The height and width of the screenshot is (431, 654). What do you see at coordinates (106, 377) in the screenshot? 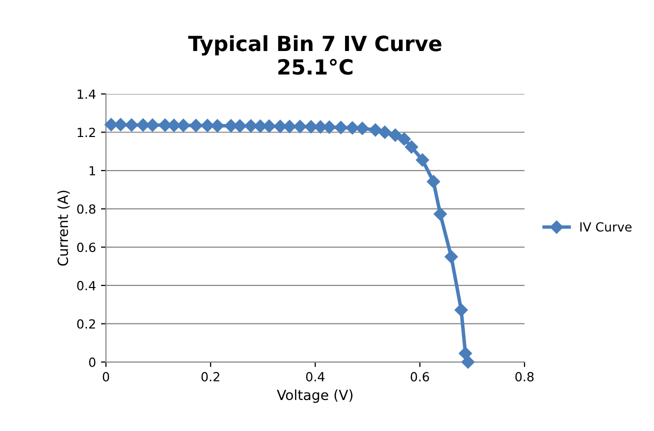
I see `x-tick-label: 0` at bounding box center [106, 377].